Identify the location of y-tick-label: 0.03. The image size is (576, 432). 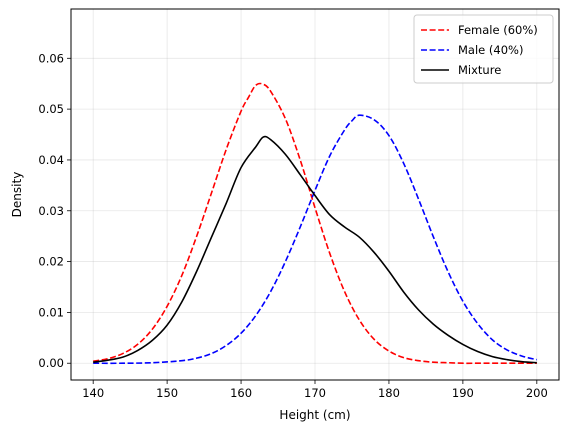
(51, 211).